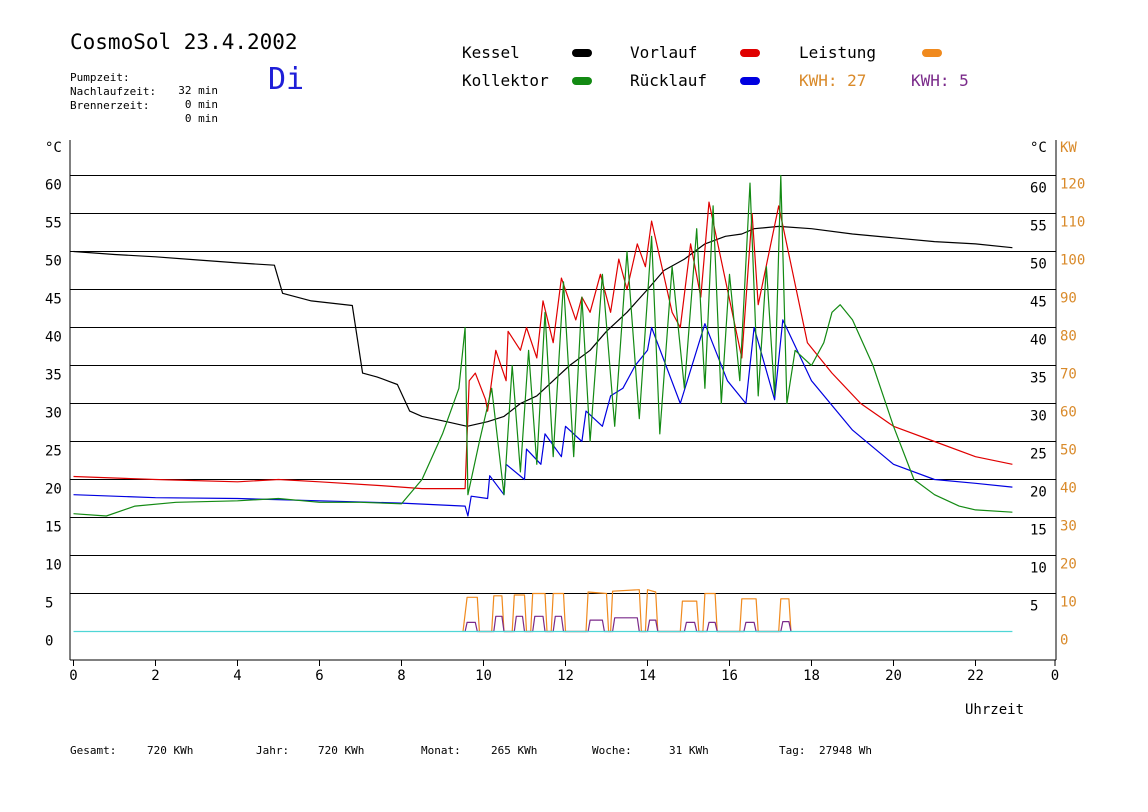  I want to click on y-tick-label-right: 35, so click(1038, 379).